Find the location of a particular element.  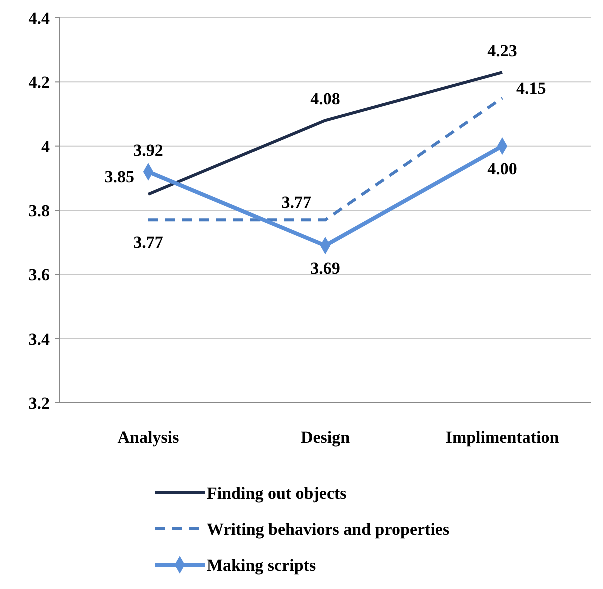

data-label: 3.69 is located at coordinates (325, 268).